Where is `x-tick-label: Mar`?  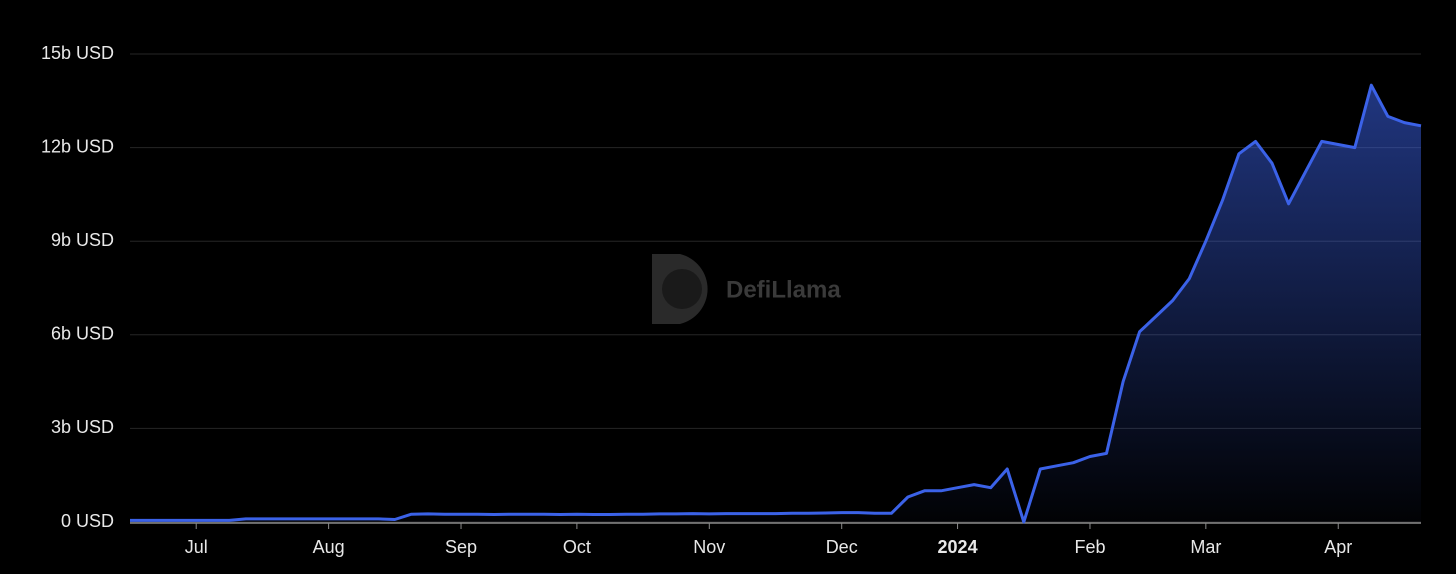
x-tick-label: Mar is located at coordinates (1205, 547).